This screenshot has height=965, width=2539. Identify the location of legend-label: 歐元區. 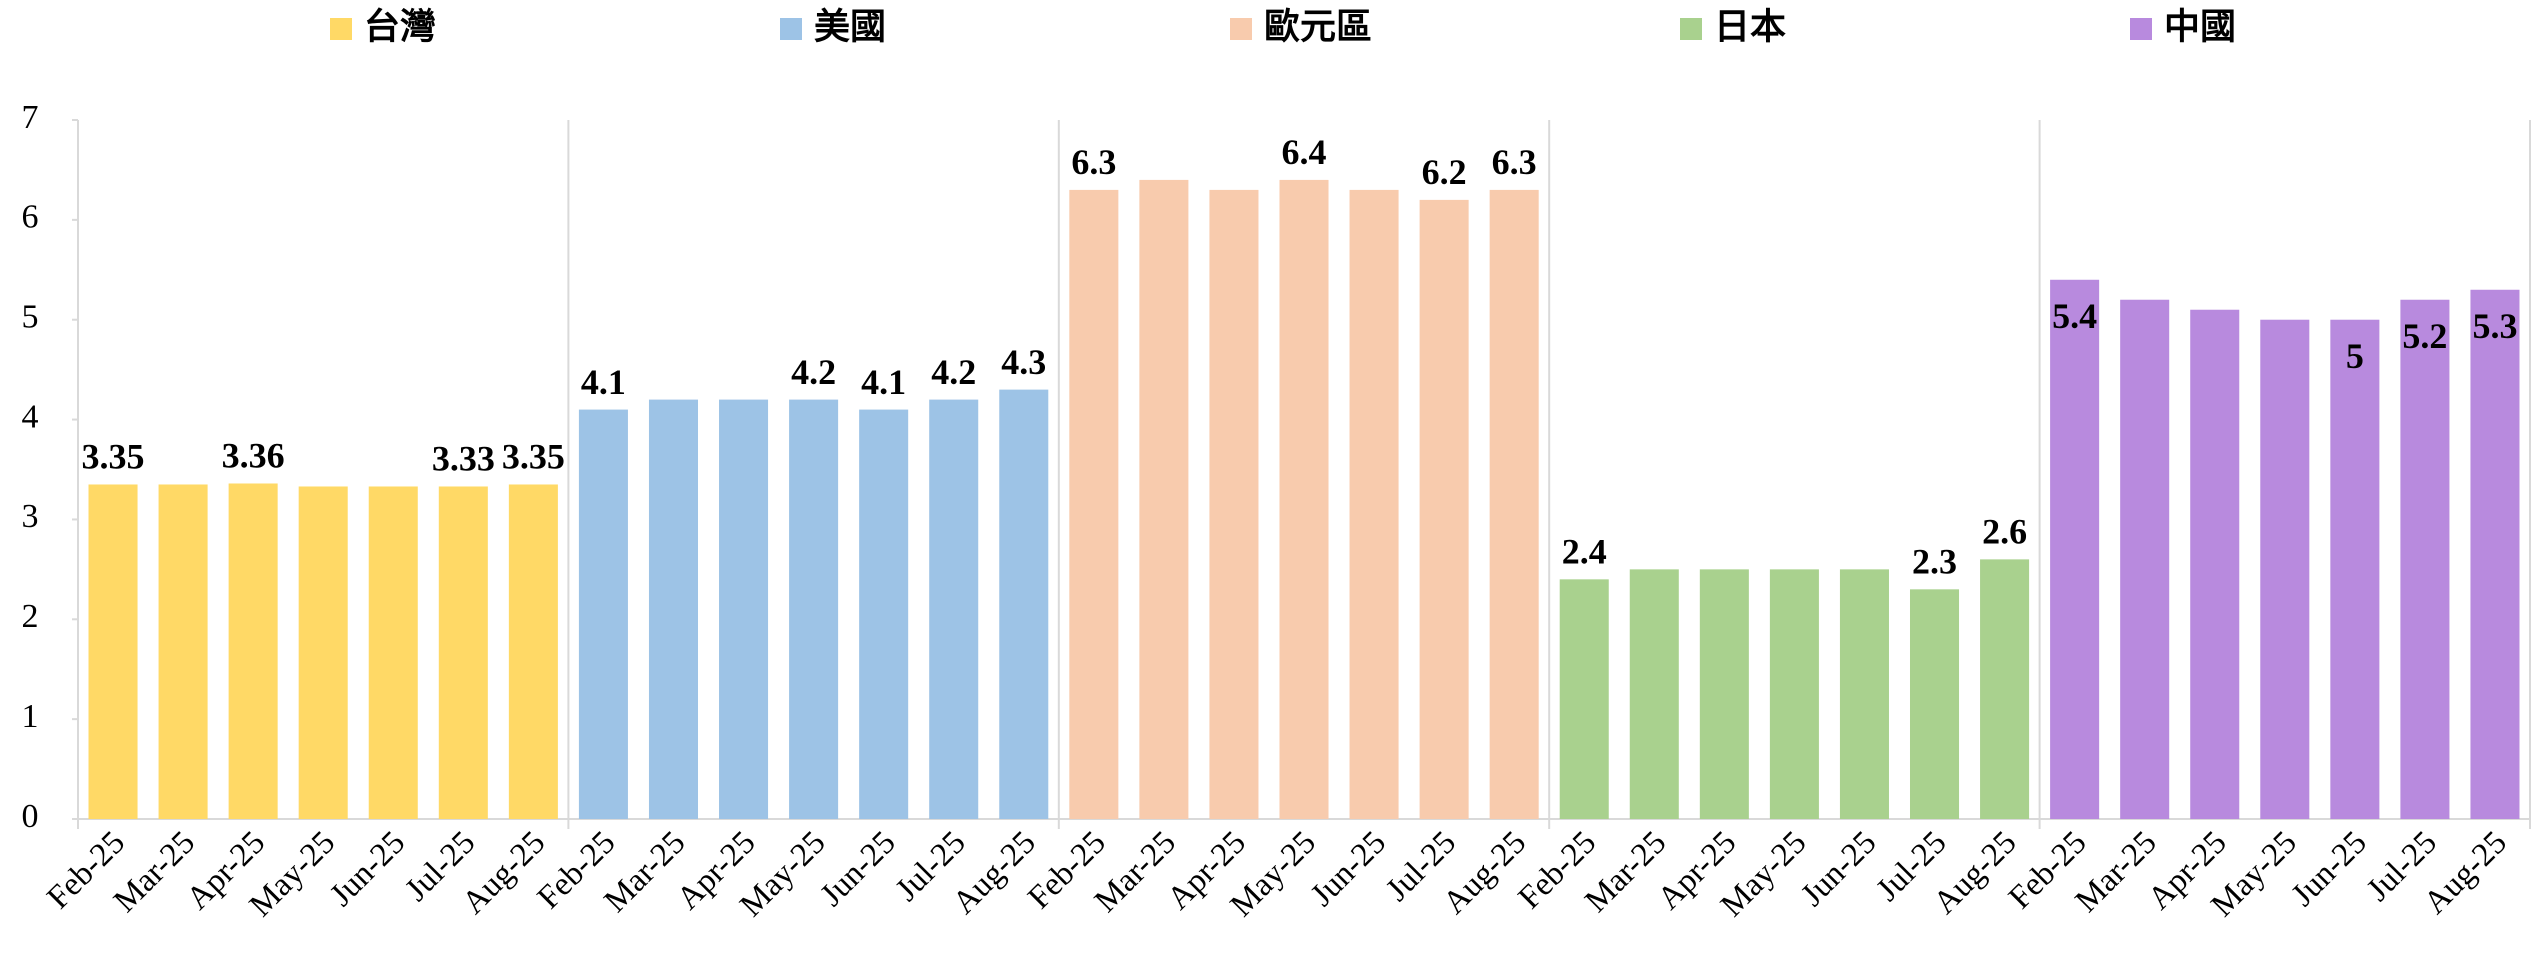
(1318, 26).